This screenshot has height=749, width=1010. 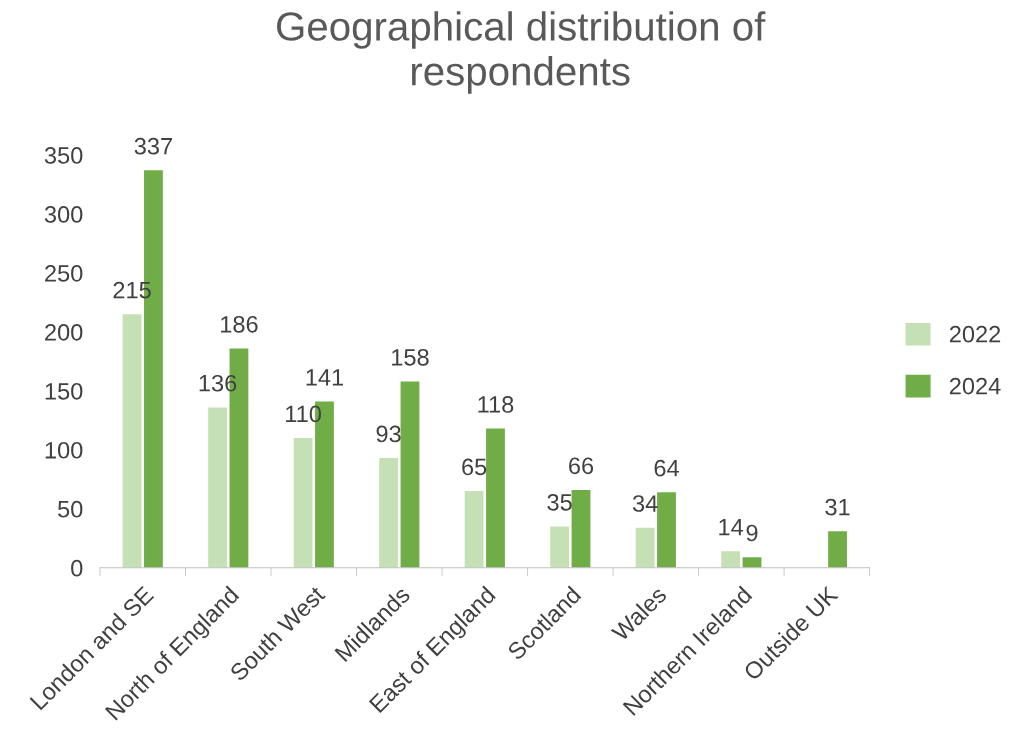 I want to click on data-label: 14, so click(x=731, y=527).